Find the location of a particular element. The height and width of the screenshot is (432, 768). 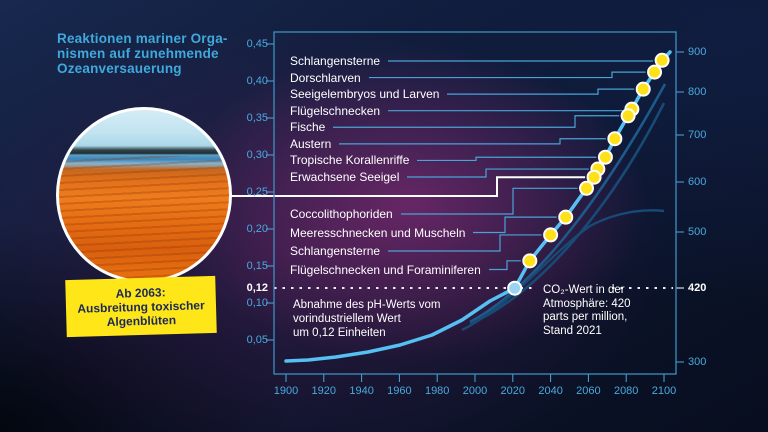

x-tick-label: 1940 is located at coordinates (361, 391).